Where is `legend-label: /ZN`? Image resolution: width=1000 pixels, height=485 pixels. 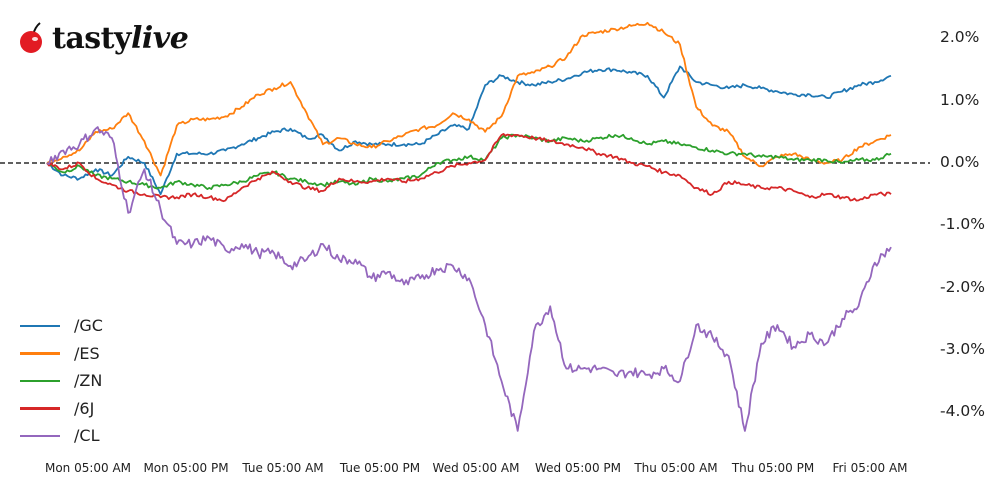 legend-label: /ZN is located at coordinates (88, 381).